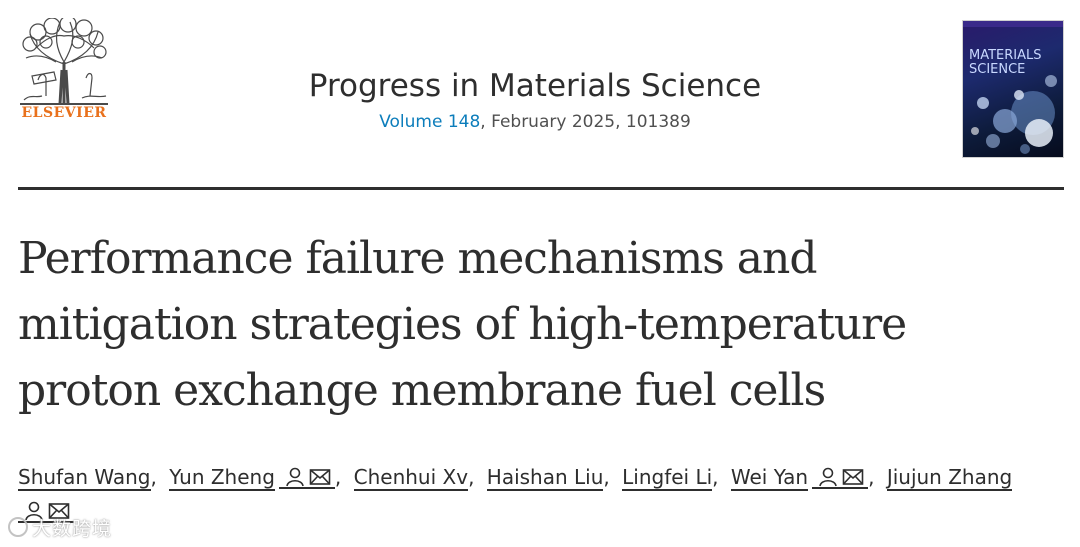 The image size is (1080, 547). I want to click on author-item: Wei Yan, so click(799, 478).